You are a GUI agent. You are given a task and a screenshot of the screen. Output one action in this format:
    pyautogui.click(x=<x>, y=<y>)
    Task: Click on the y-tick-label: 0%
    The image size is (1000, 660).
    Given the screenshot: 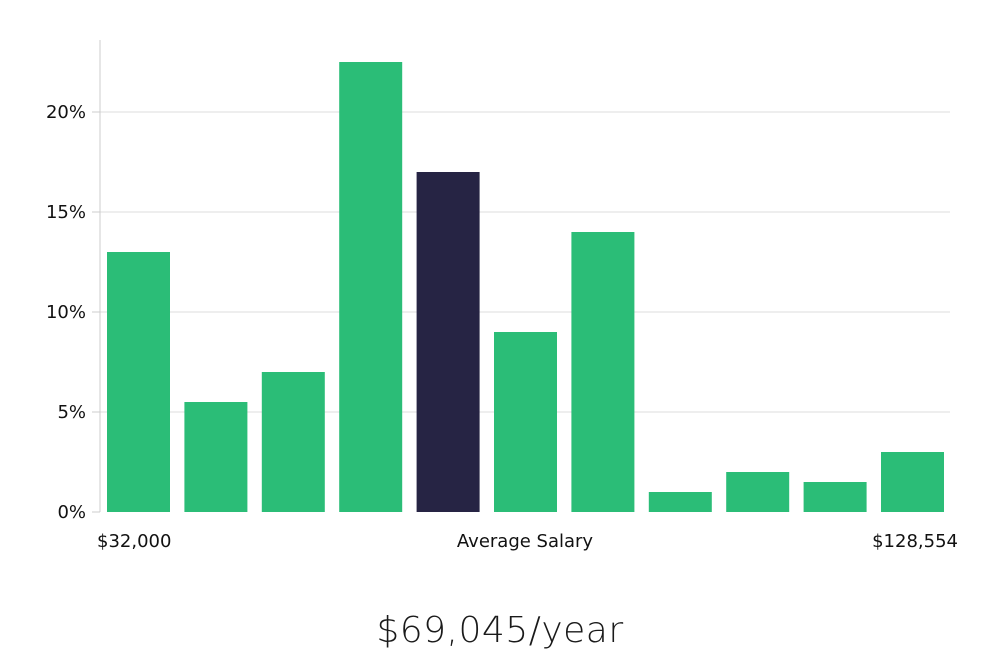 What is the action you would take?
    pyautogui.click(x=71, y=512)
    